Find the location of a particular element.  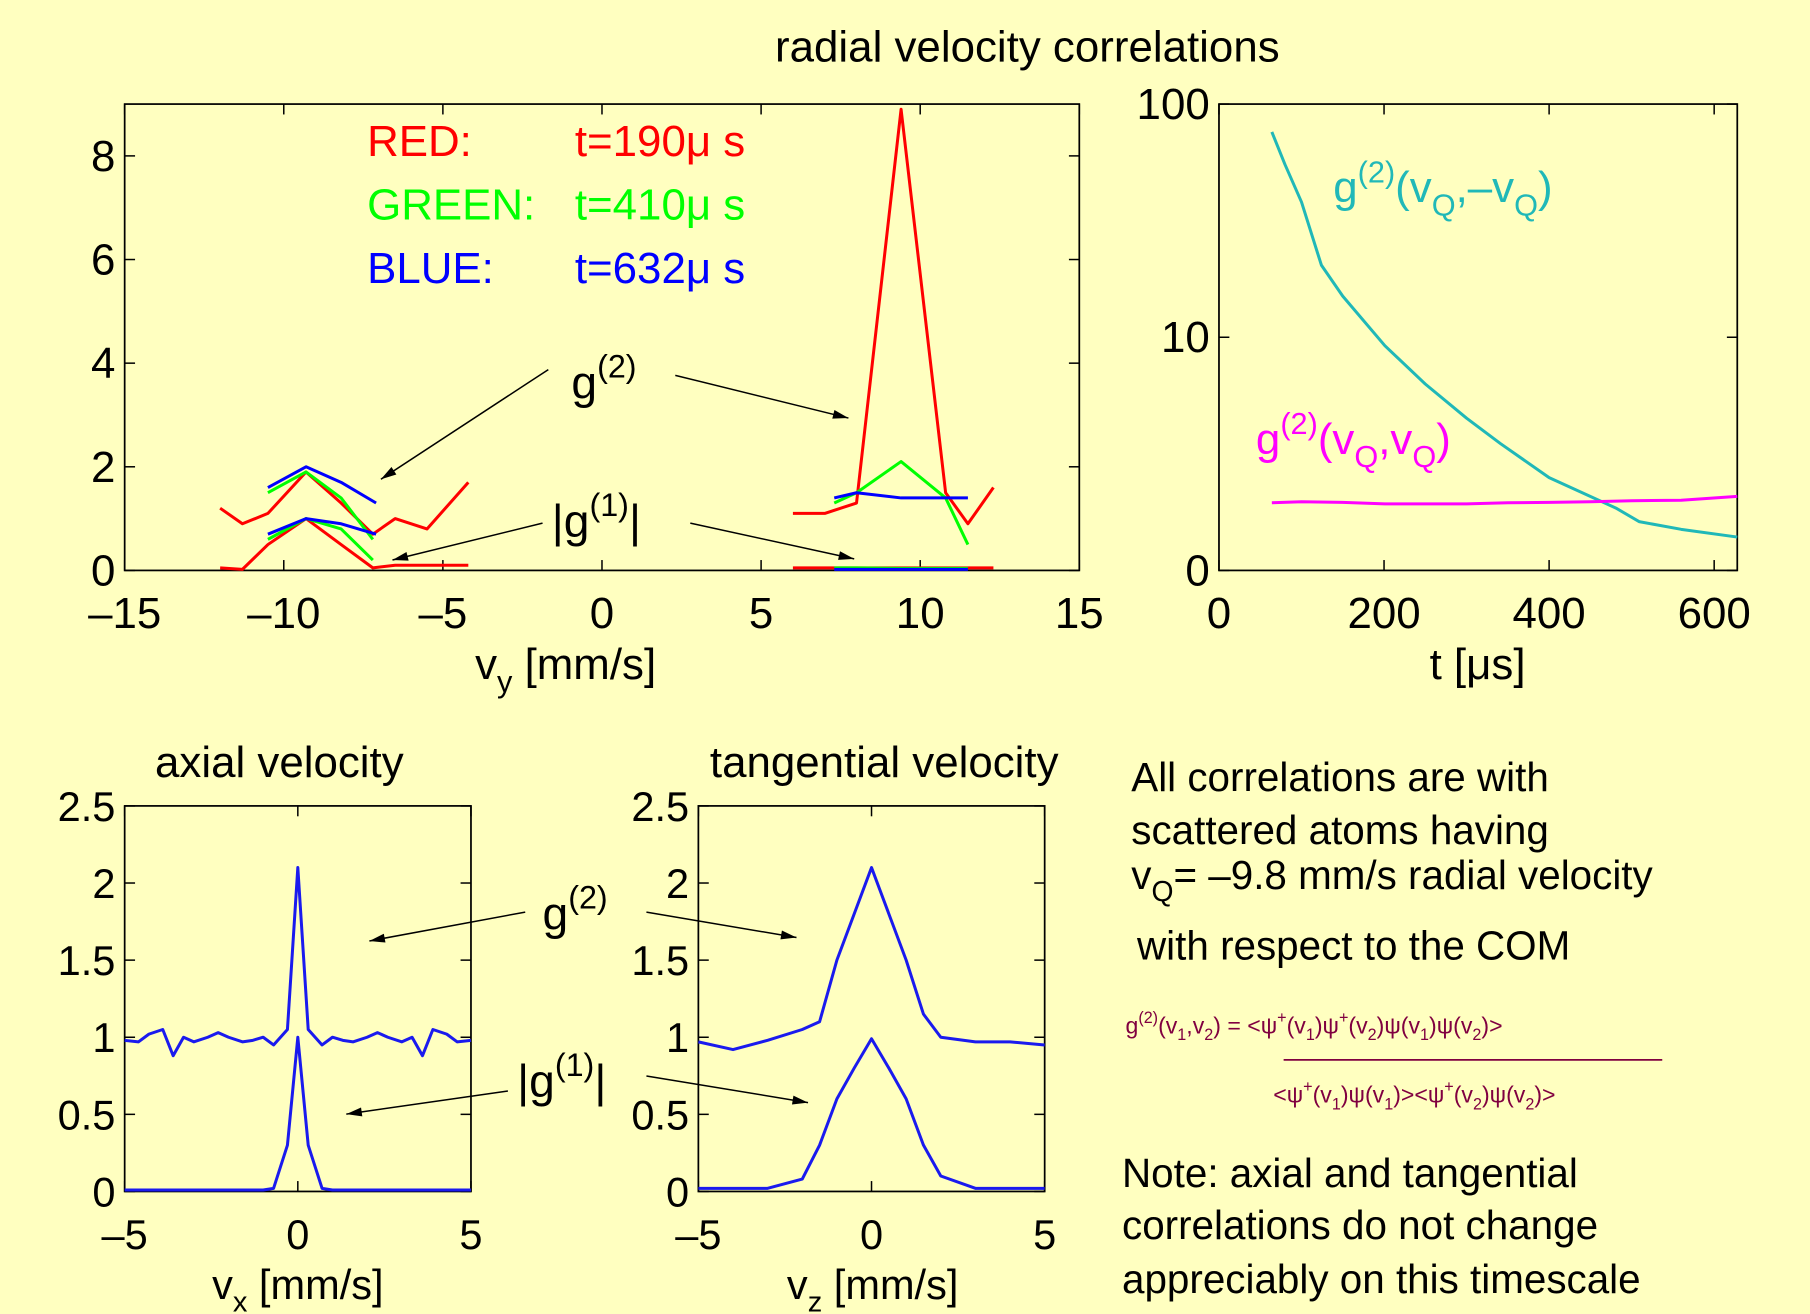

x-axis-label: vy [mm/s] is located at coordinates (565, 669).